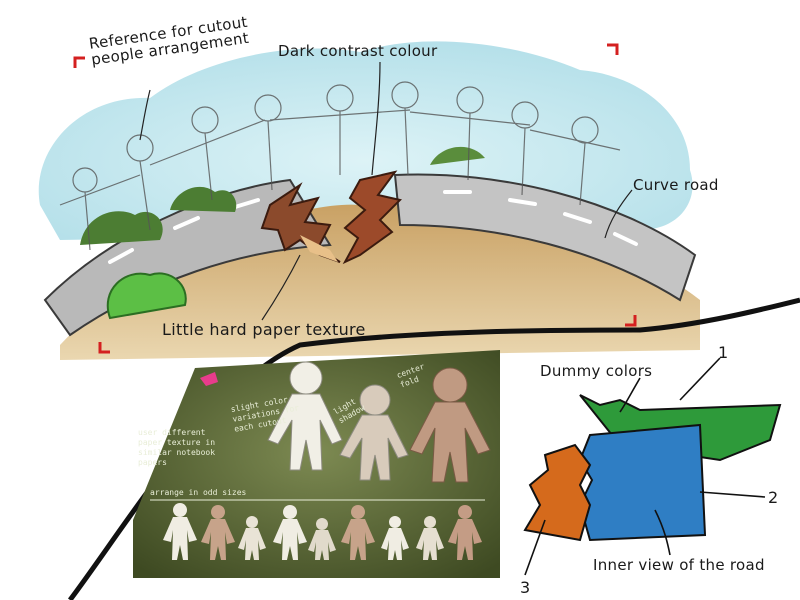 Image resolution: width=800 pixels, height=600 pixels. Describe the element at coordinates (596, 371) in the screenshot. I see `label-dummy-colors: Dummy colors` at that location.